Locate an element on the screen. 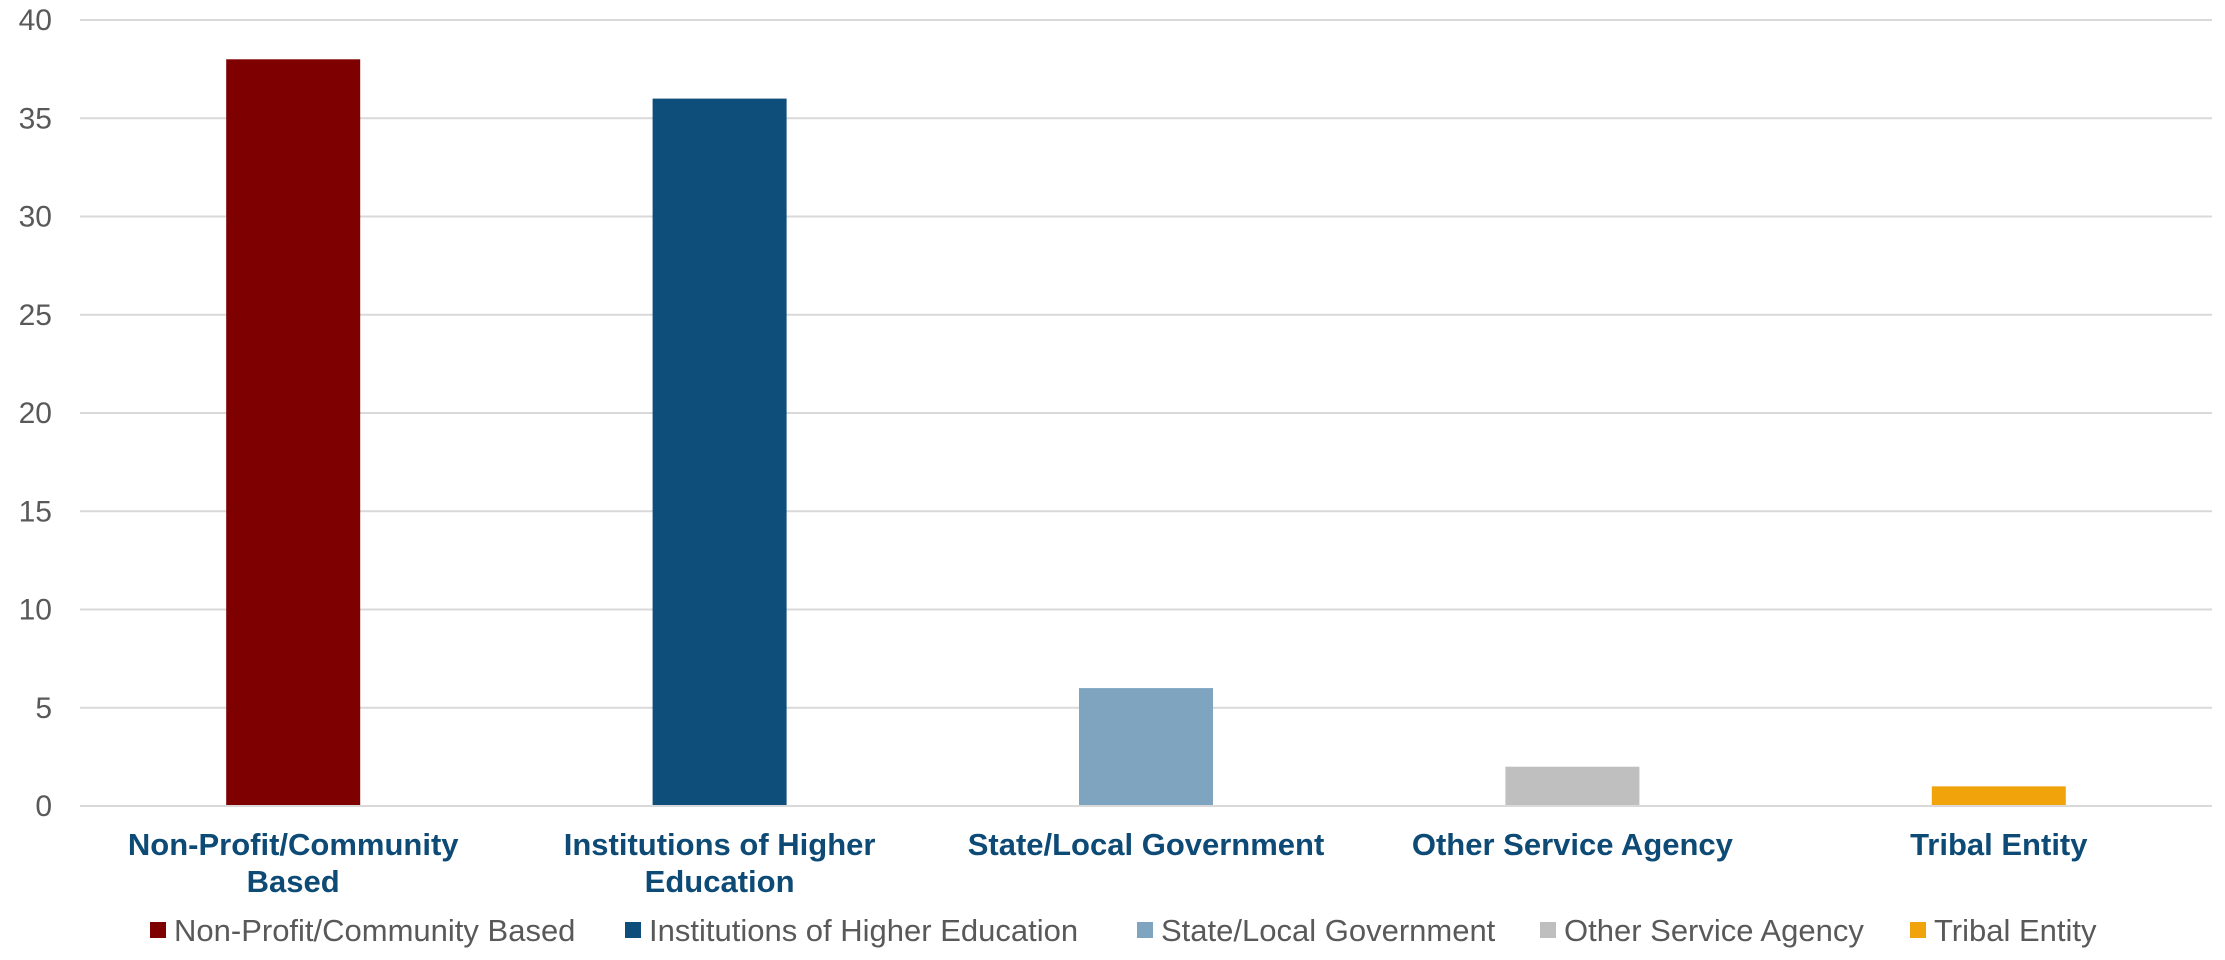 This screenshot has height=960, width=2225. x-category-label-line: Tribal Entity is located at coordinates (1999, 844).